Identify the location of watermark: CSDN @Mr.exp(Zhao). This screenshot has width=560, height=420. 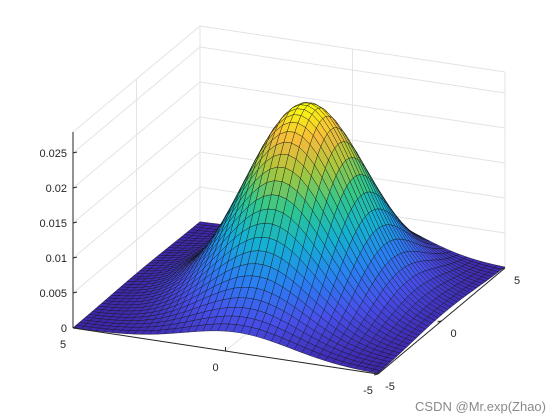
(480, 406).